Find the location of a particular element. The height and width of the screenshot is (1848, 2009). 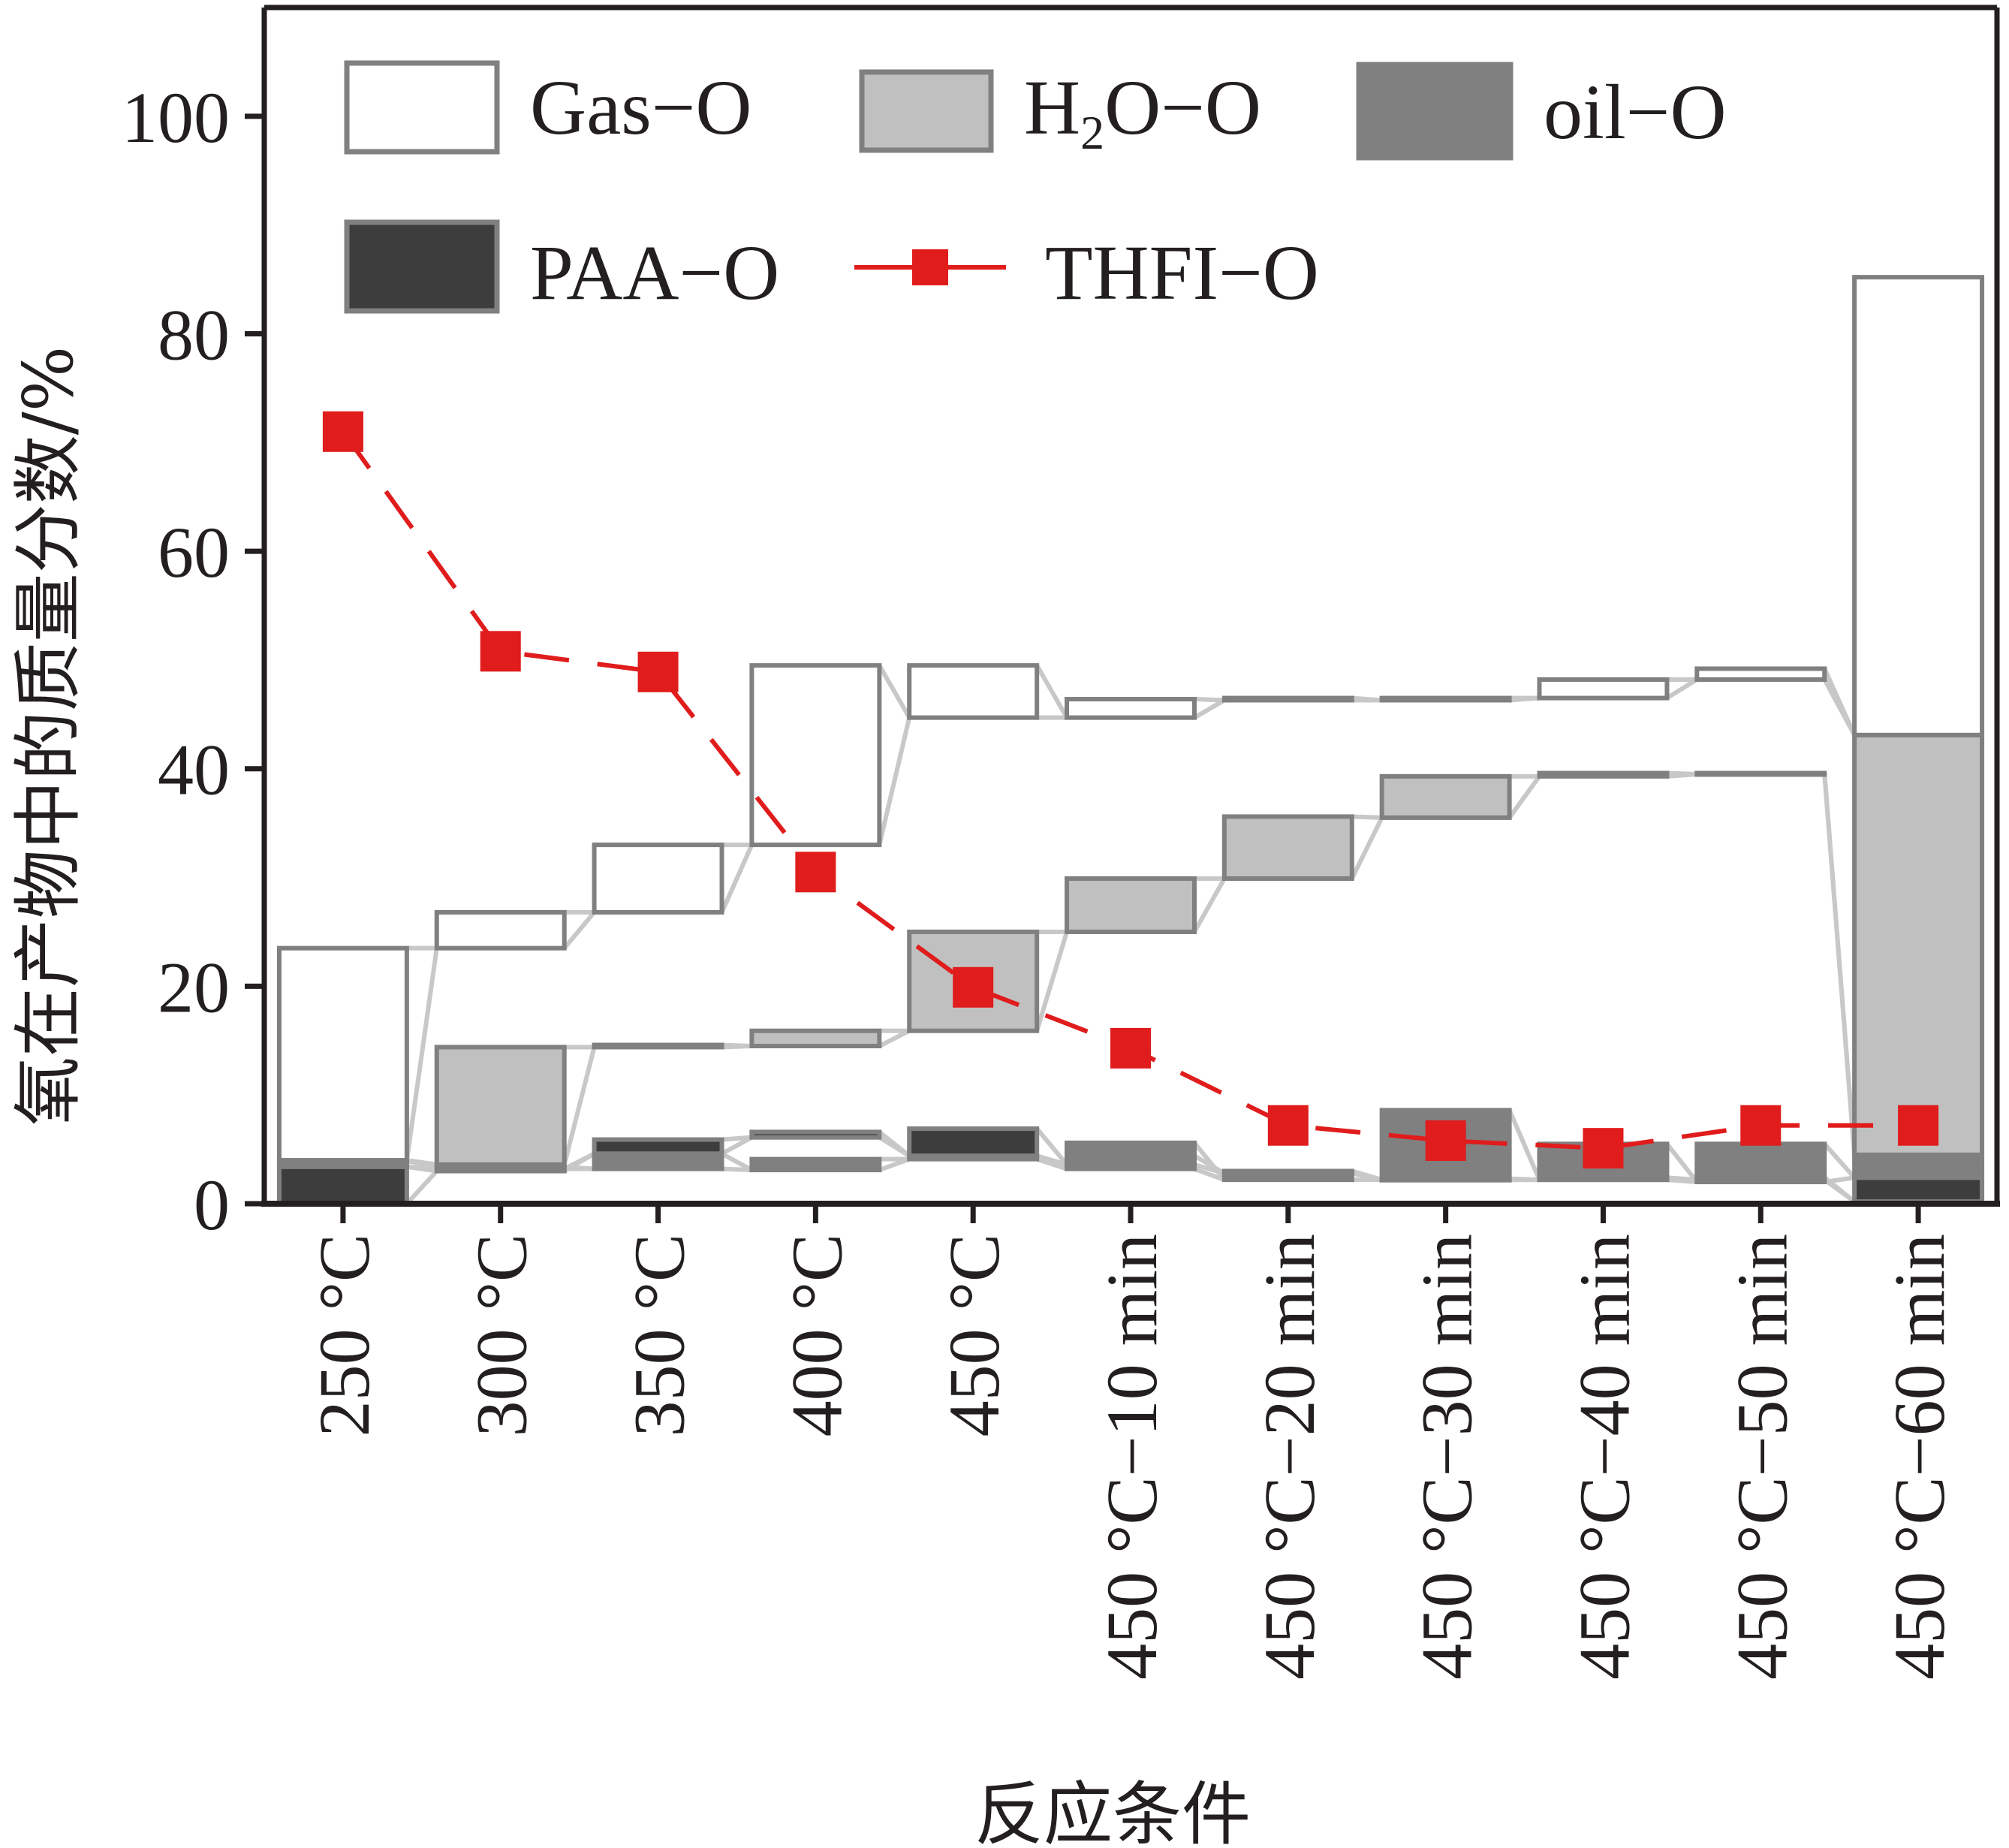

x-tick-label-9: 450 °C−50 min is located at coordinates (1761, 1457).